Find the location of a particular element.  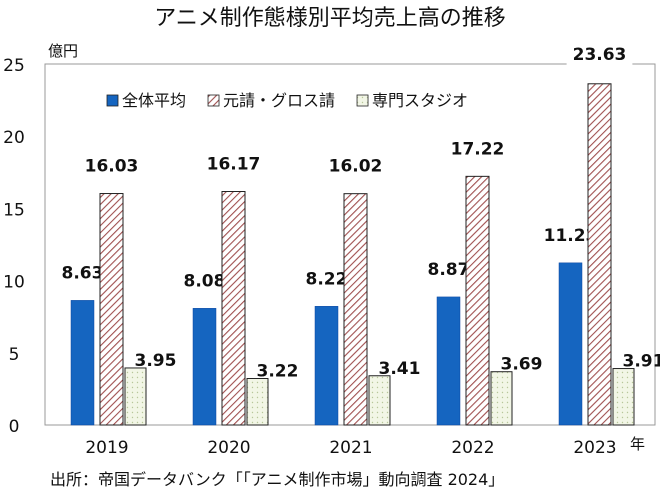

y-tick-label: 5 is located at coordinates (14, 355).